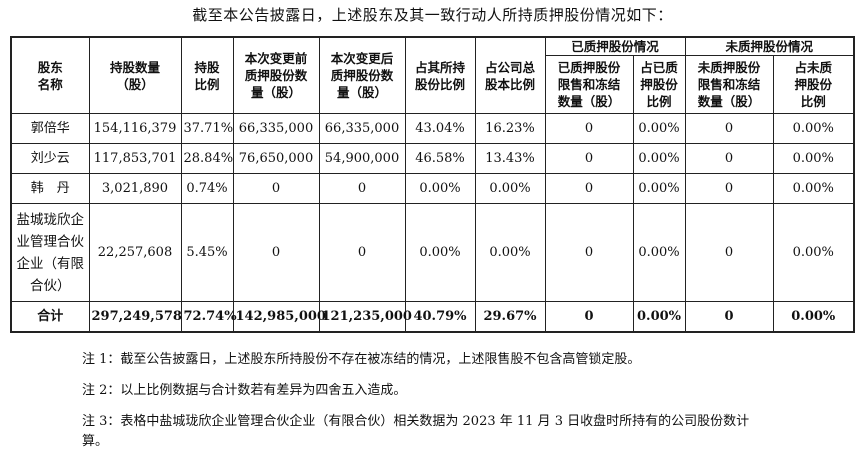 This screenshot has height=459, width=865. Describe the element at coordinates (207, 158) in the screenshot. I see `cell-ratio: 28.84%` at that location.